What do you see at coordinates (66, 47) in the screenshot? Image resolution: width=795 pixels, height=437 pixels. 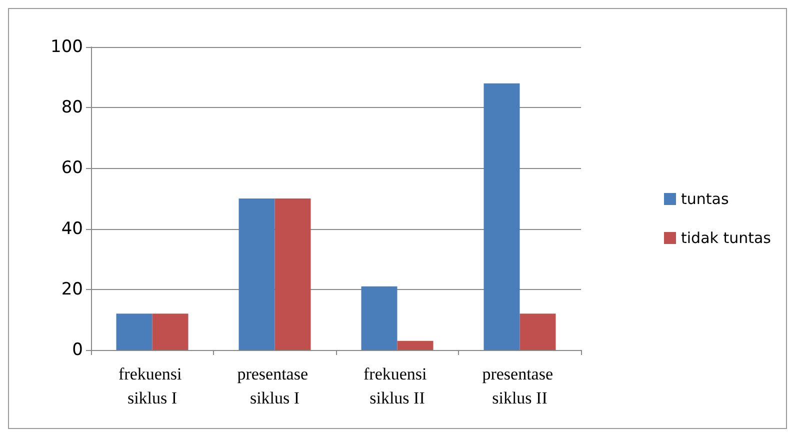 I see `y-tick-label: 100` at bounding box center [66, 47].